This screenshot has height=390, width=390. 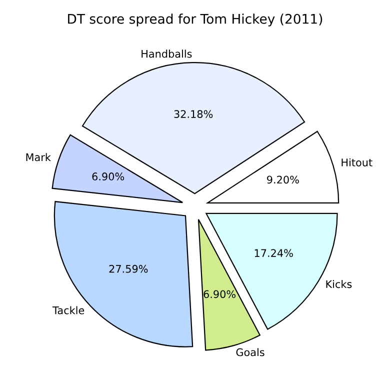 I want to click on slice-label: Tackle, so click(x=68, y=310).